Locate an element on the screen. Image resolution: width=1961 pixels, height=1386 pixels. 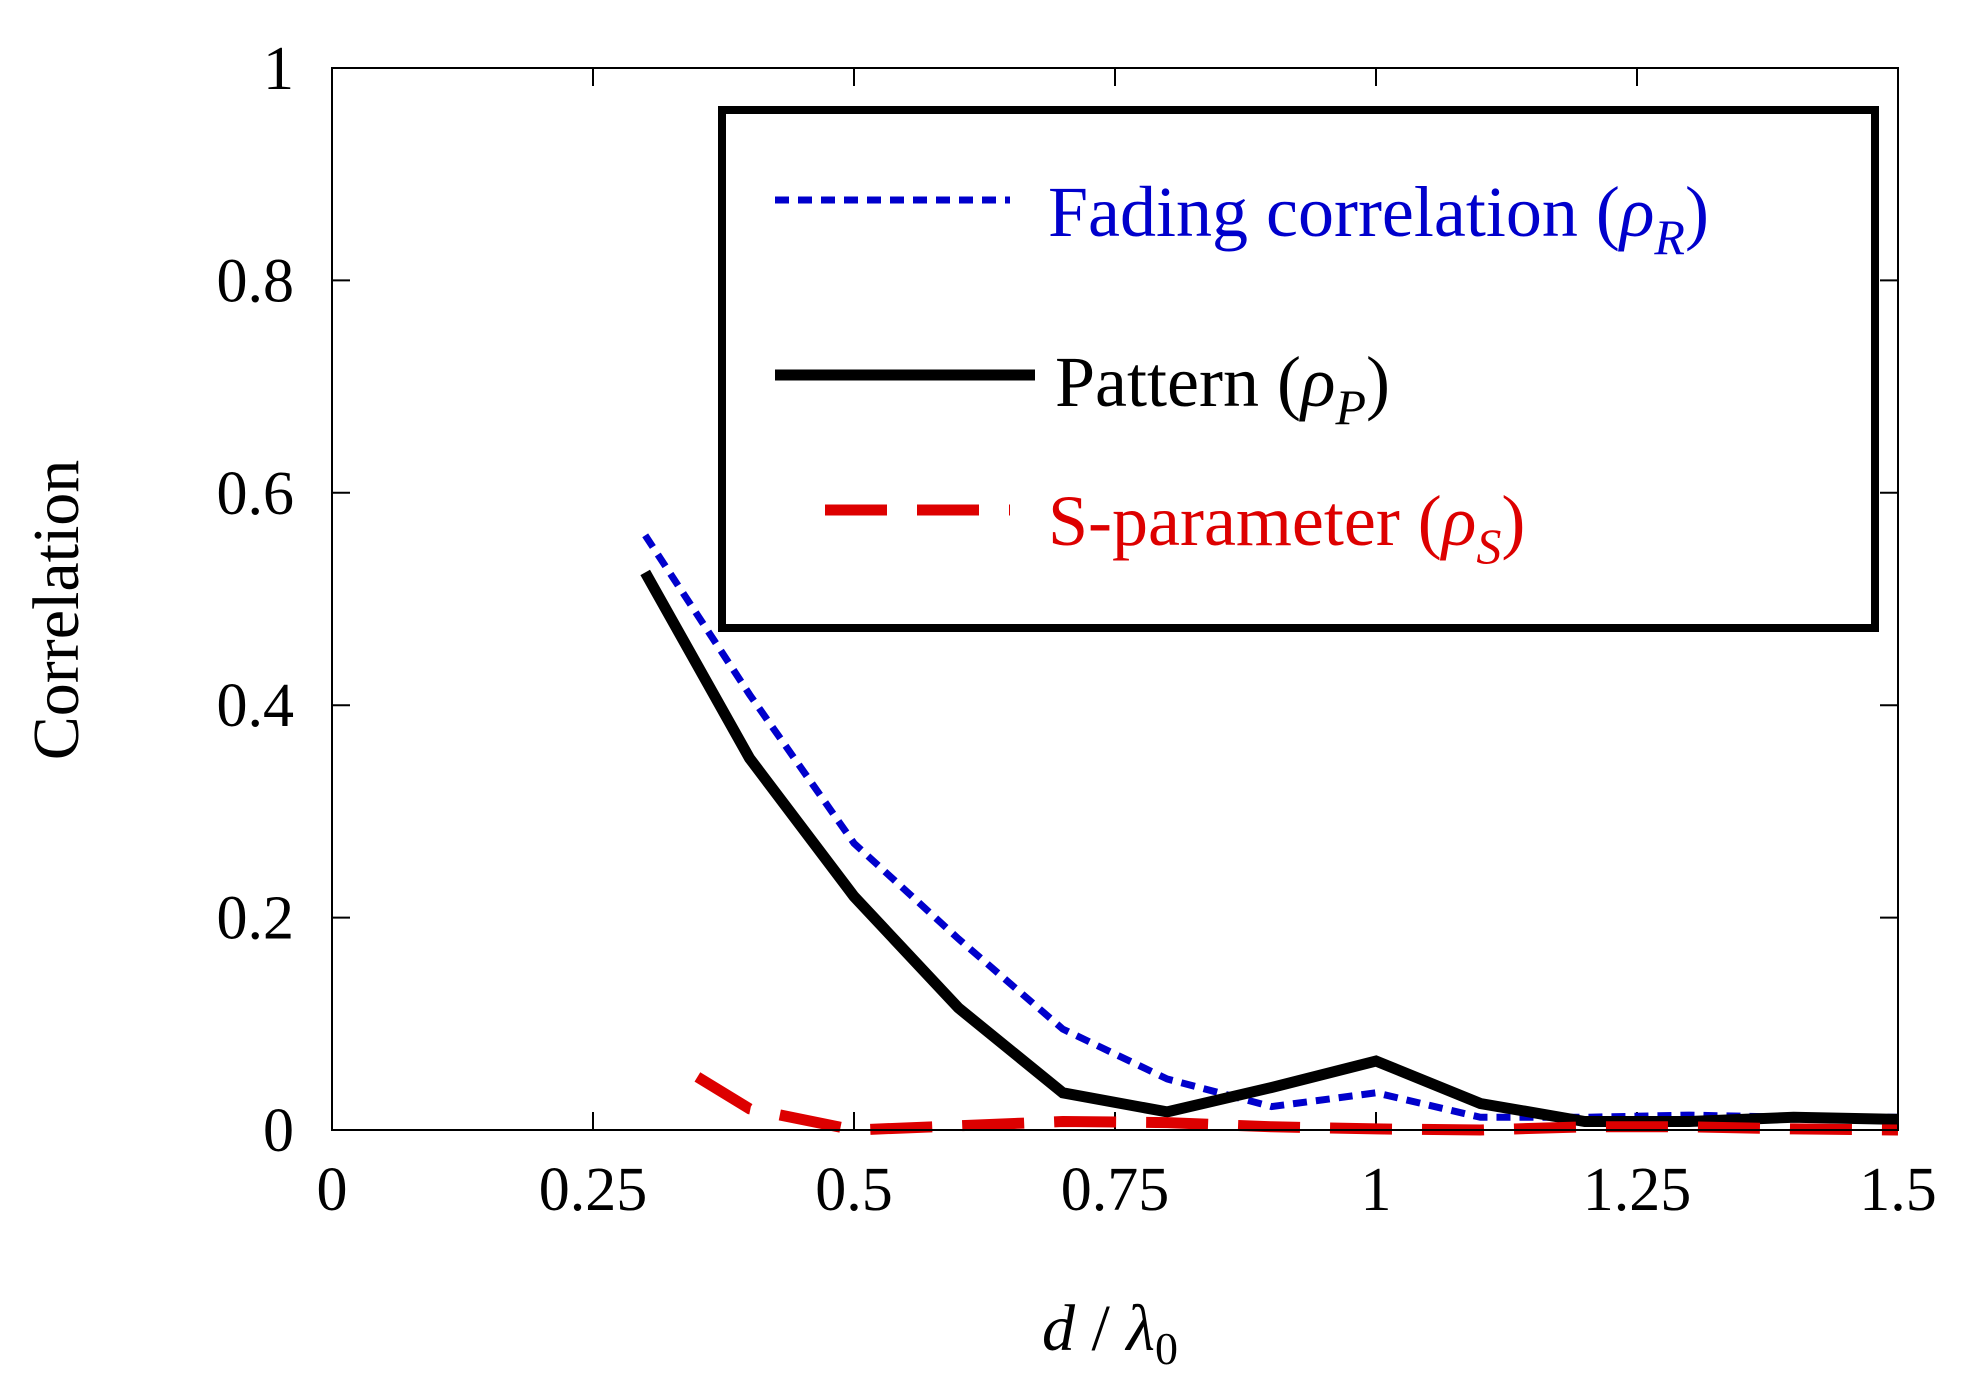
legend-label-pattern: Pattern (ρP) is located at coordinates (1222, 388).